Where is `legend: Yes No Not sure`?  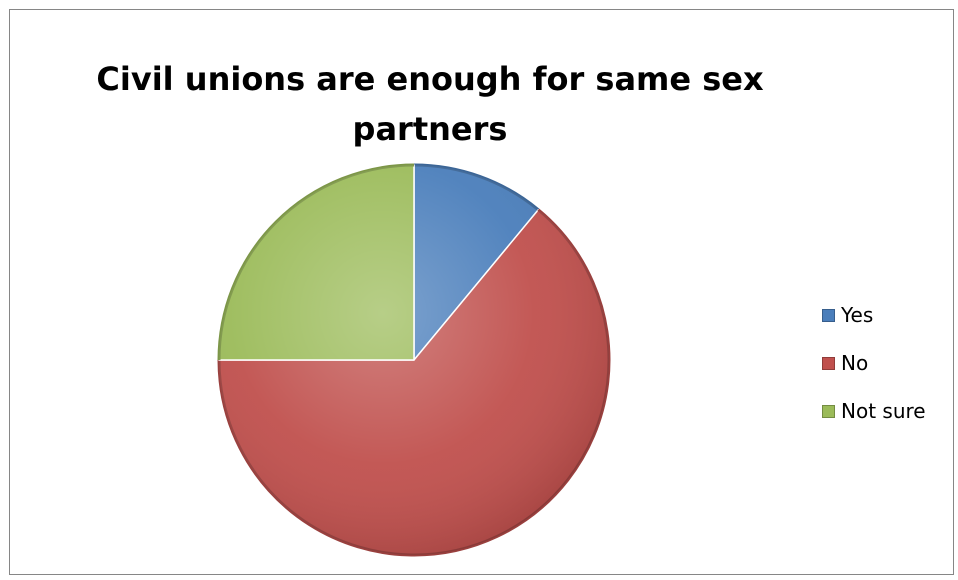 legend: Yes No Not sure is located at coordinates (874, 375).